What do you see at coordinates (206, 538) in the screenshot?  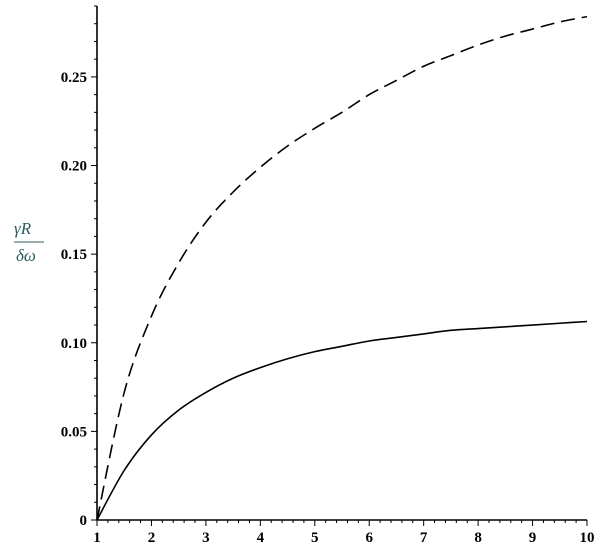 I see `x-tick-label: 3` at bounding box center [206, 538].